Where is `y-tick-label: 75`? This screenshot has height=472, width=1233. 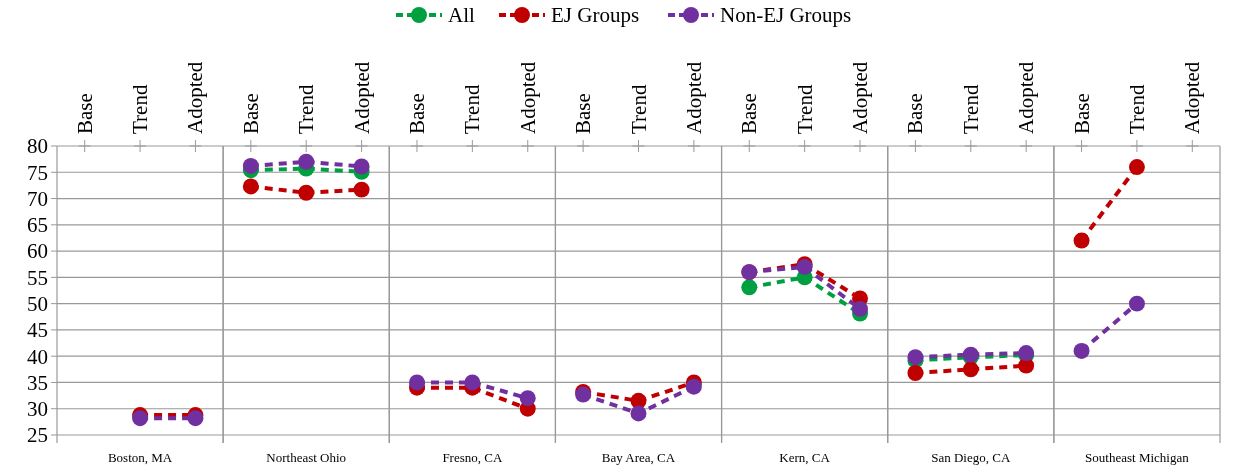 y-tick-label: 75 is located at coordinates (37, 172).